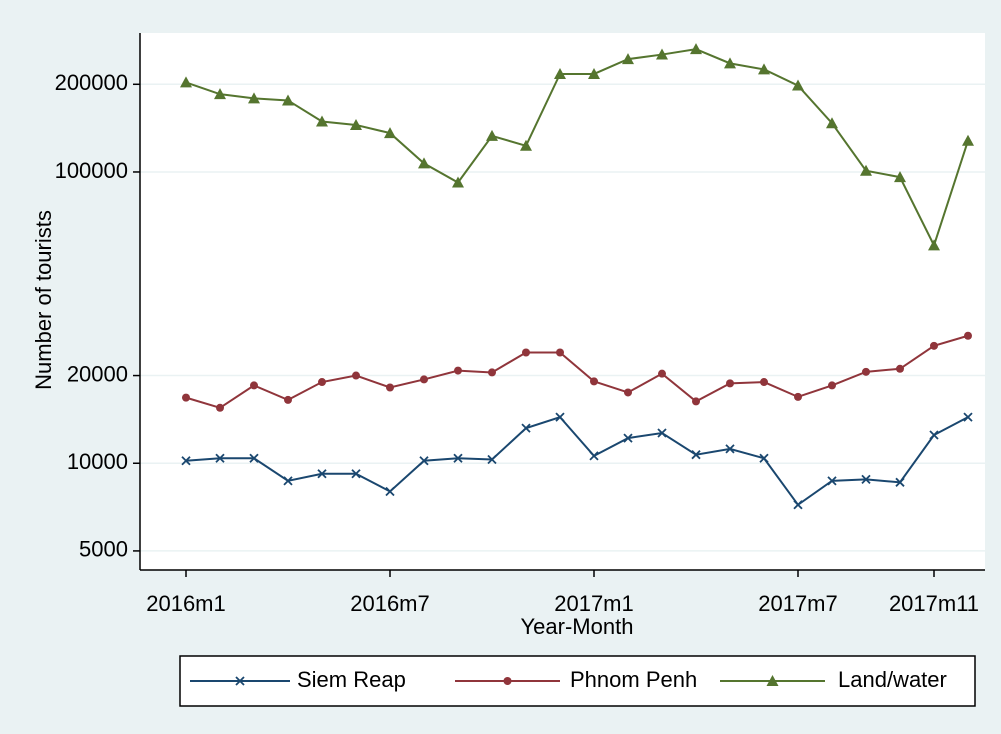  I want to click on x-tick-label: 2017m7, so click(798, 603).